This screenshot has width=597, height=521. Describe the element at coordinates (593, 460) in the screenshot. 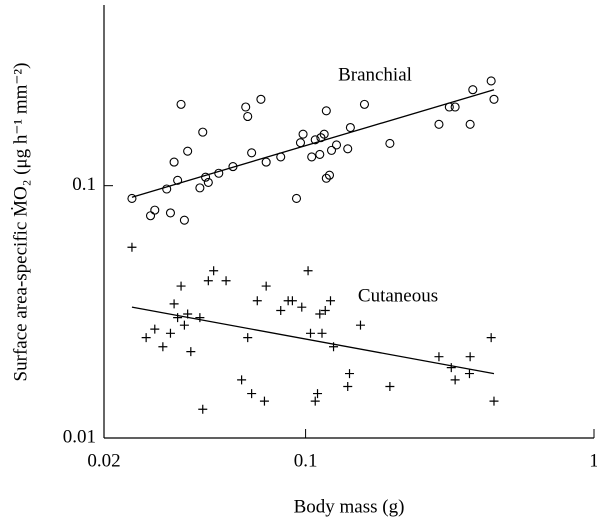

I see `x-tick-label: 1` at that location.